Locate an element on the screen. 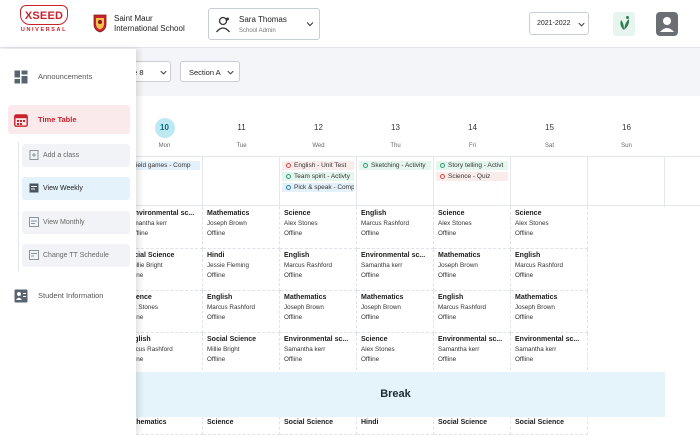 The image size is (700, 435). section-select: Section A is located at coordinates (210, 71).